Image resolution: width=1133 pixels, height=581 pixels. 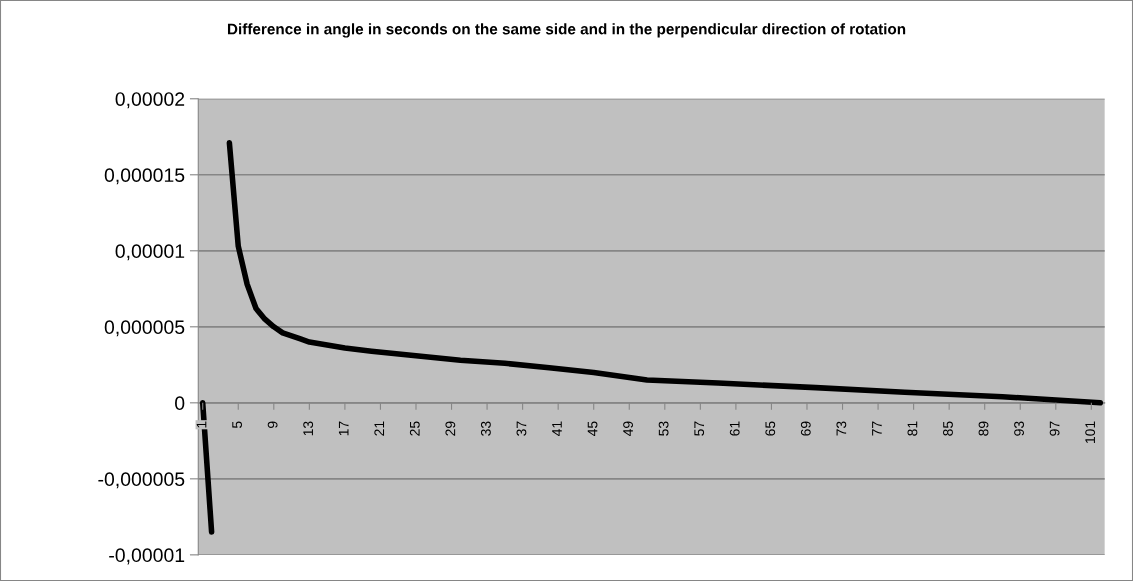 What do you see at coordinates (805, 428) in the screenshot?
I see `x-tick-label: 69` at bounding box center [805, 428].